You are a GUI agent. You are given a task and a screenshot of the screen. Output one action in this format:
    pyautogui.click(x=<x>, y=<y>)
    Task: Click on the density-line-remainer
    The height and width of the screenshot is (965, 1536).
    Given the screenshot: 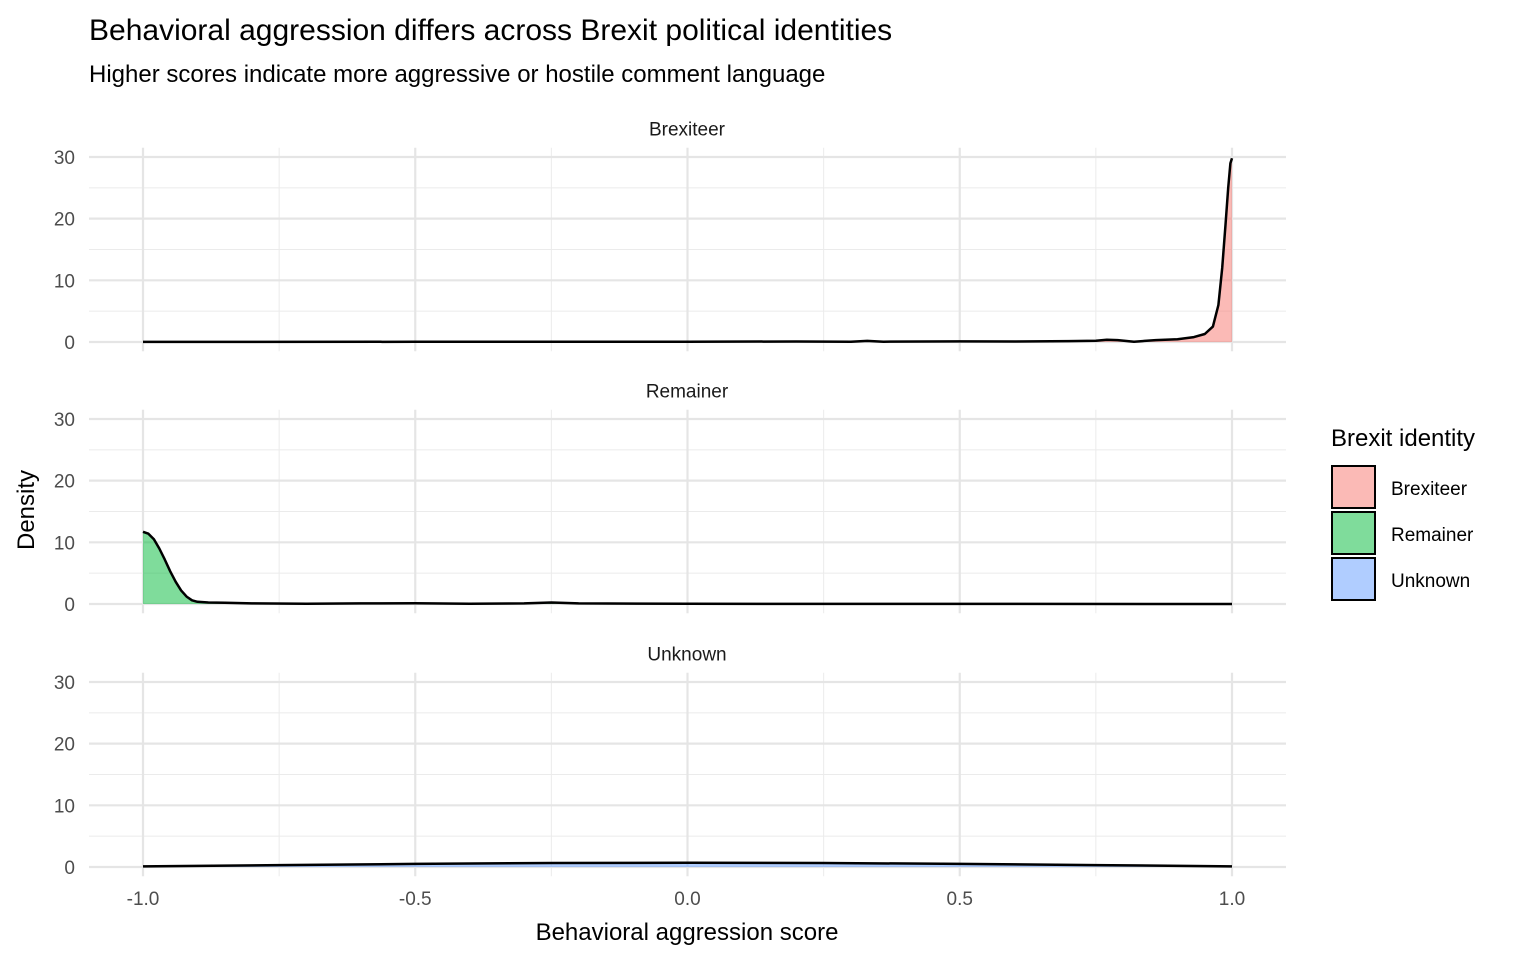 What is the action you would take?
    pyautogui.click(x=687, y=568)
    